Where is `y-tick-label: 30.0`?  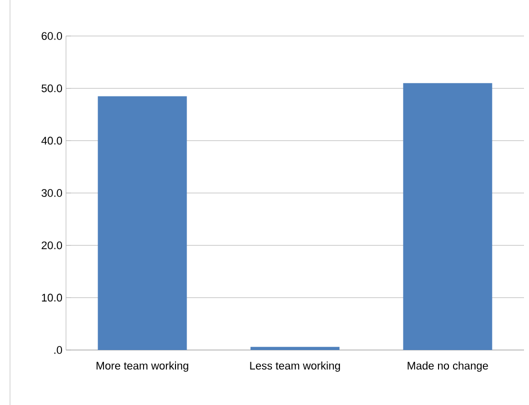
y-tick-label: 30.0 is located at coordinates (52, 193).